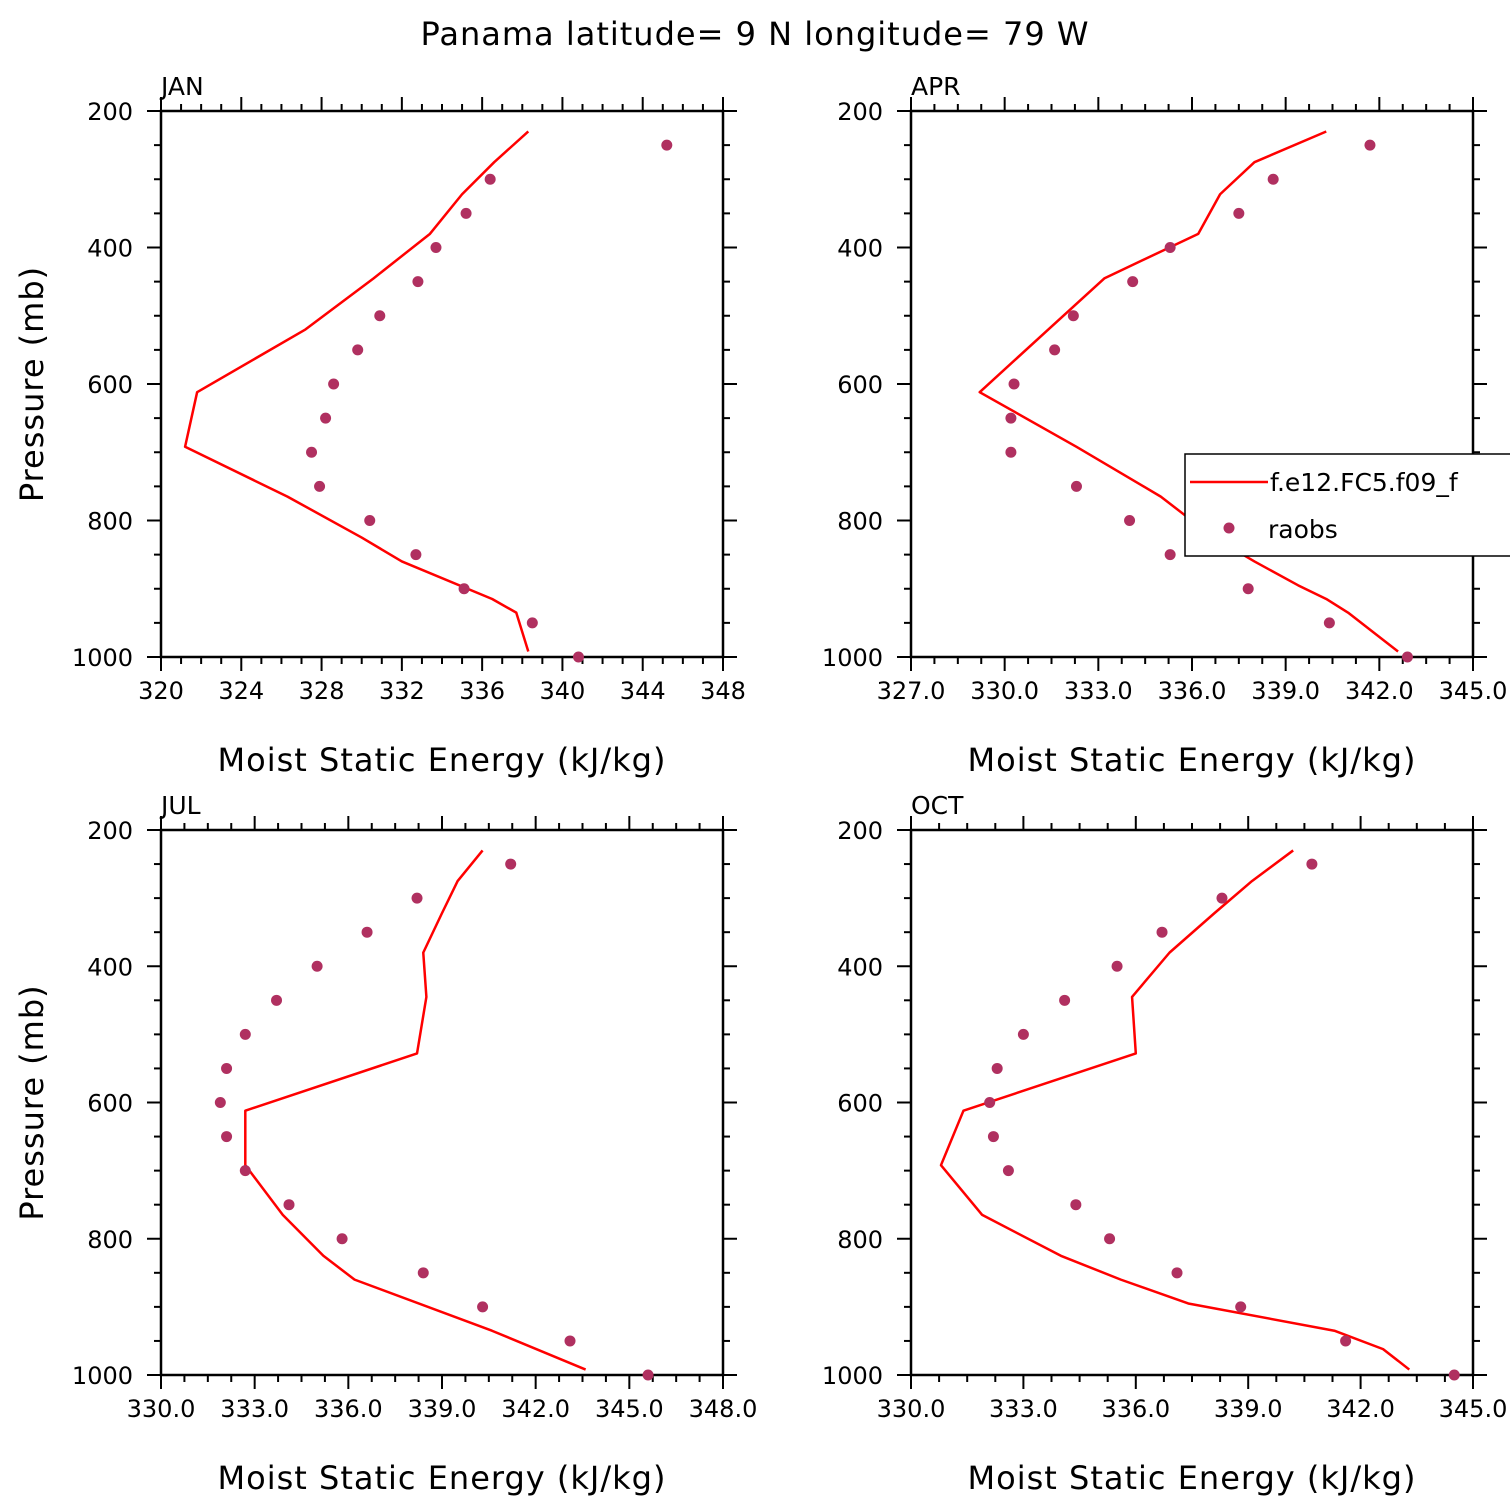  I want to click on x-tick-label: 340, so click(563, 691).